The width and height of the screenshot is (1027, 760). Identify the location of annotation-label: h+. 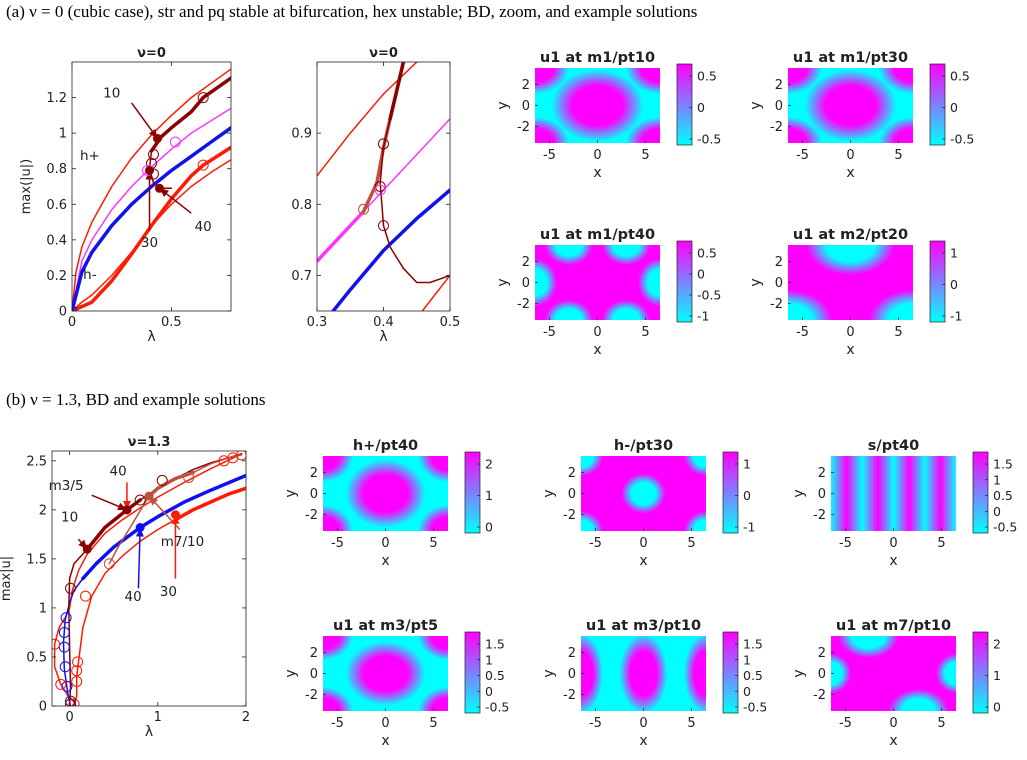
(90, 156).